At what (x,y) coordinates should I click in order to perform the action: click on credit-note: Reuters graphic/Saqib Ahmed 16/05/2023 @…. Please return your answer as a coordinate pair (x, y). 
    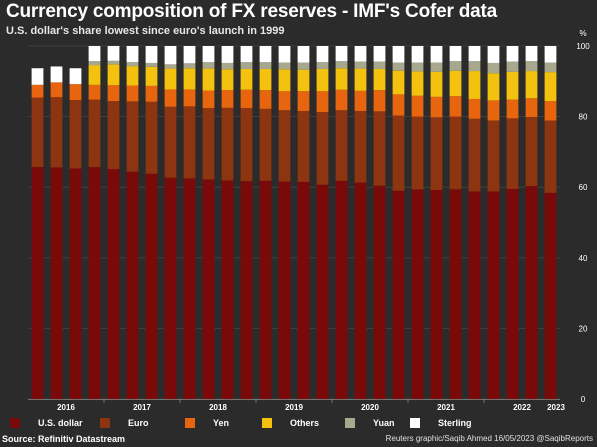
    Looking at the image, I should click on (489, 438).